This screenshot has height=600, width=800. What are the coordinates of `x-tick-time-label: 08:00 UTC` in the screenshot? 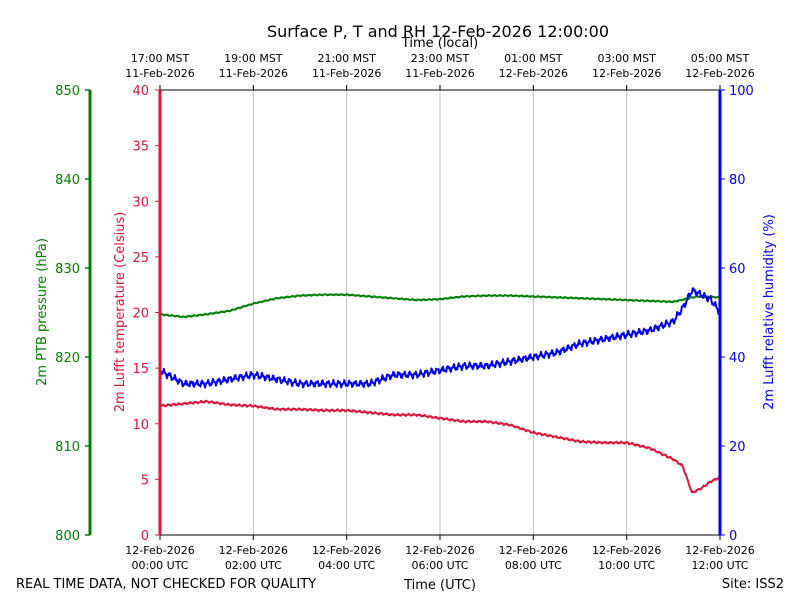 It's located at (533, 565).